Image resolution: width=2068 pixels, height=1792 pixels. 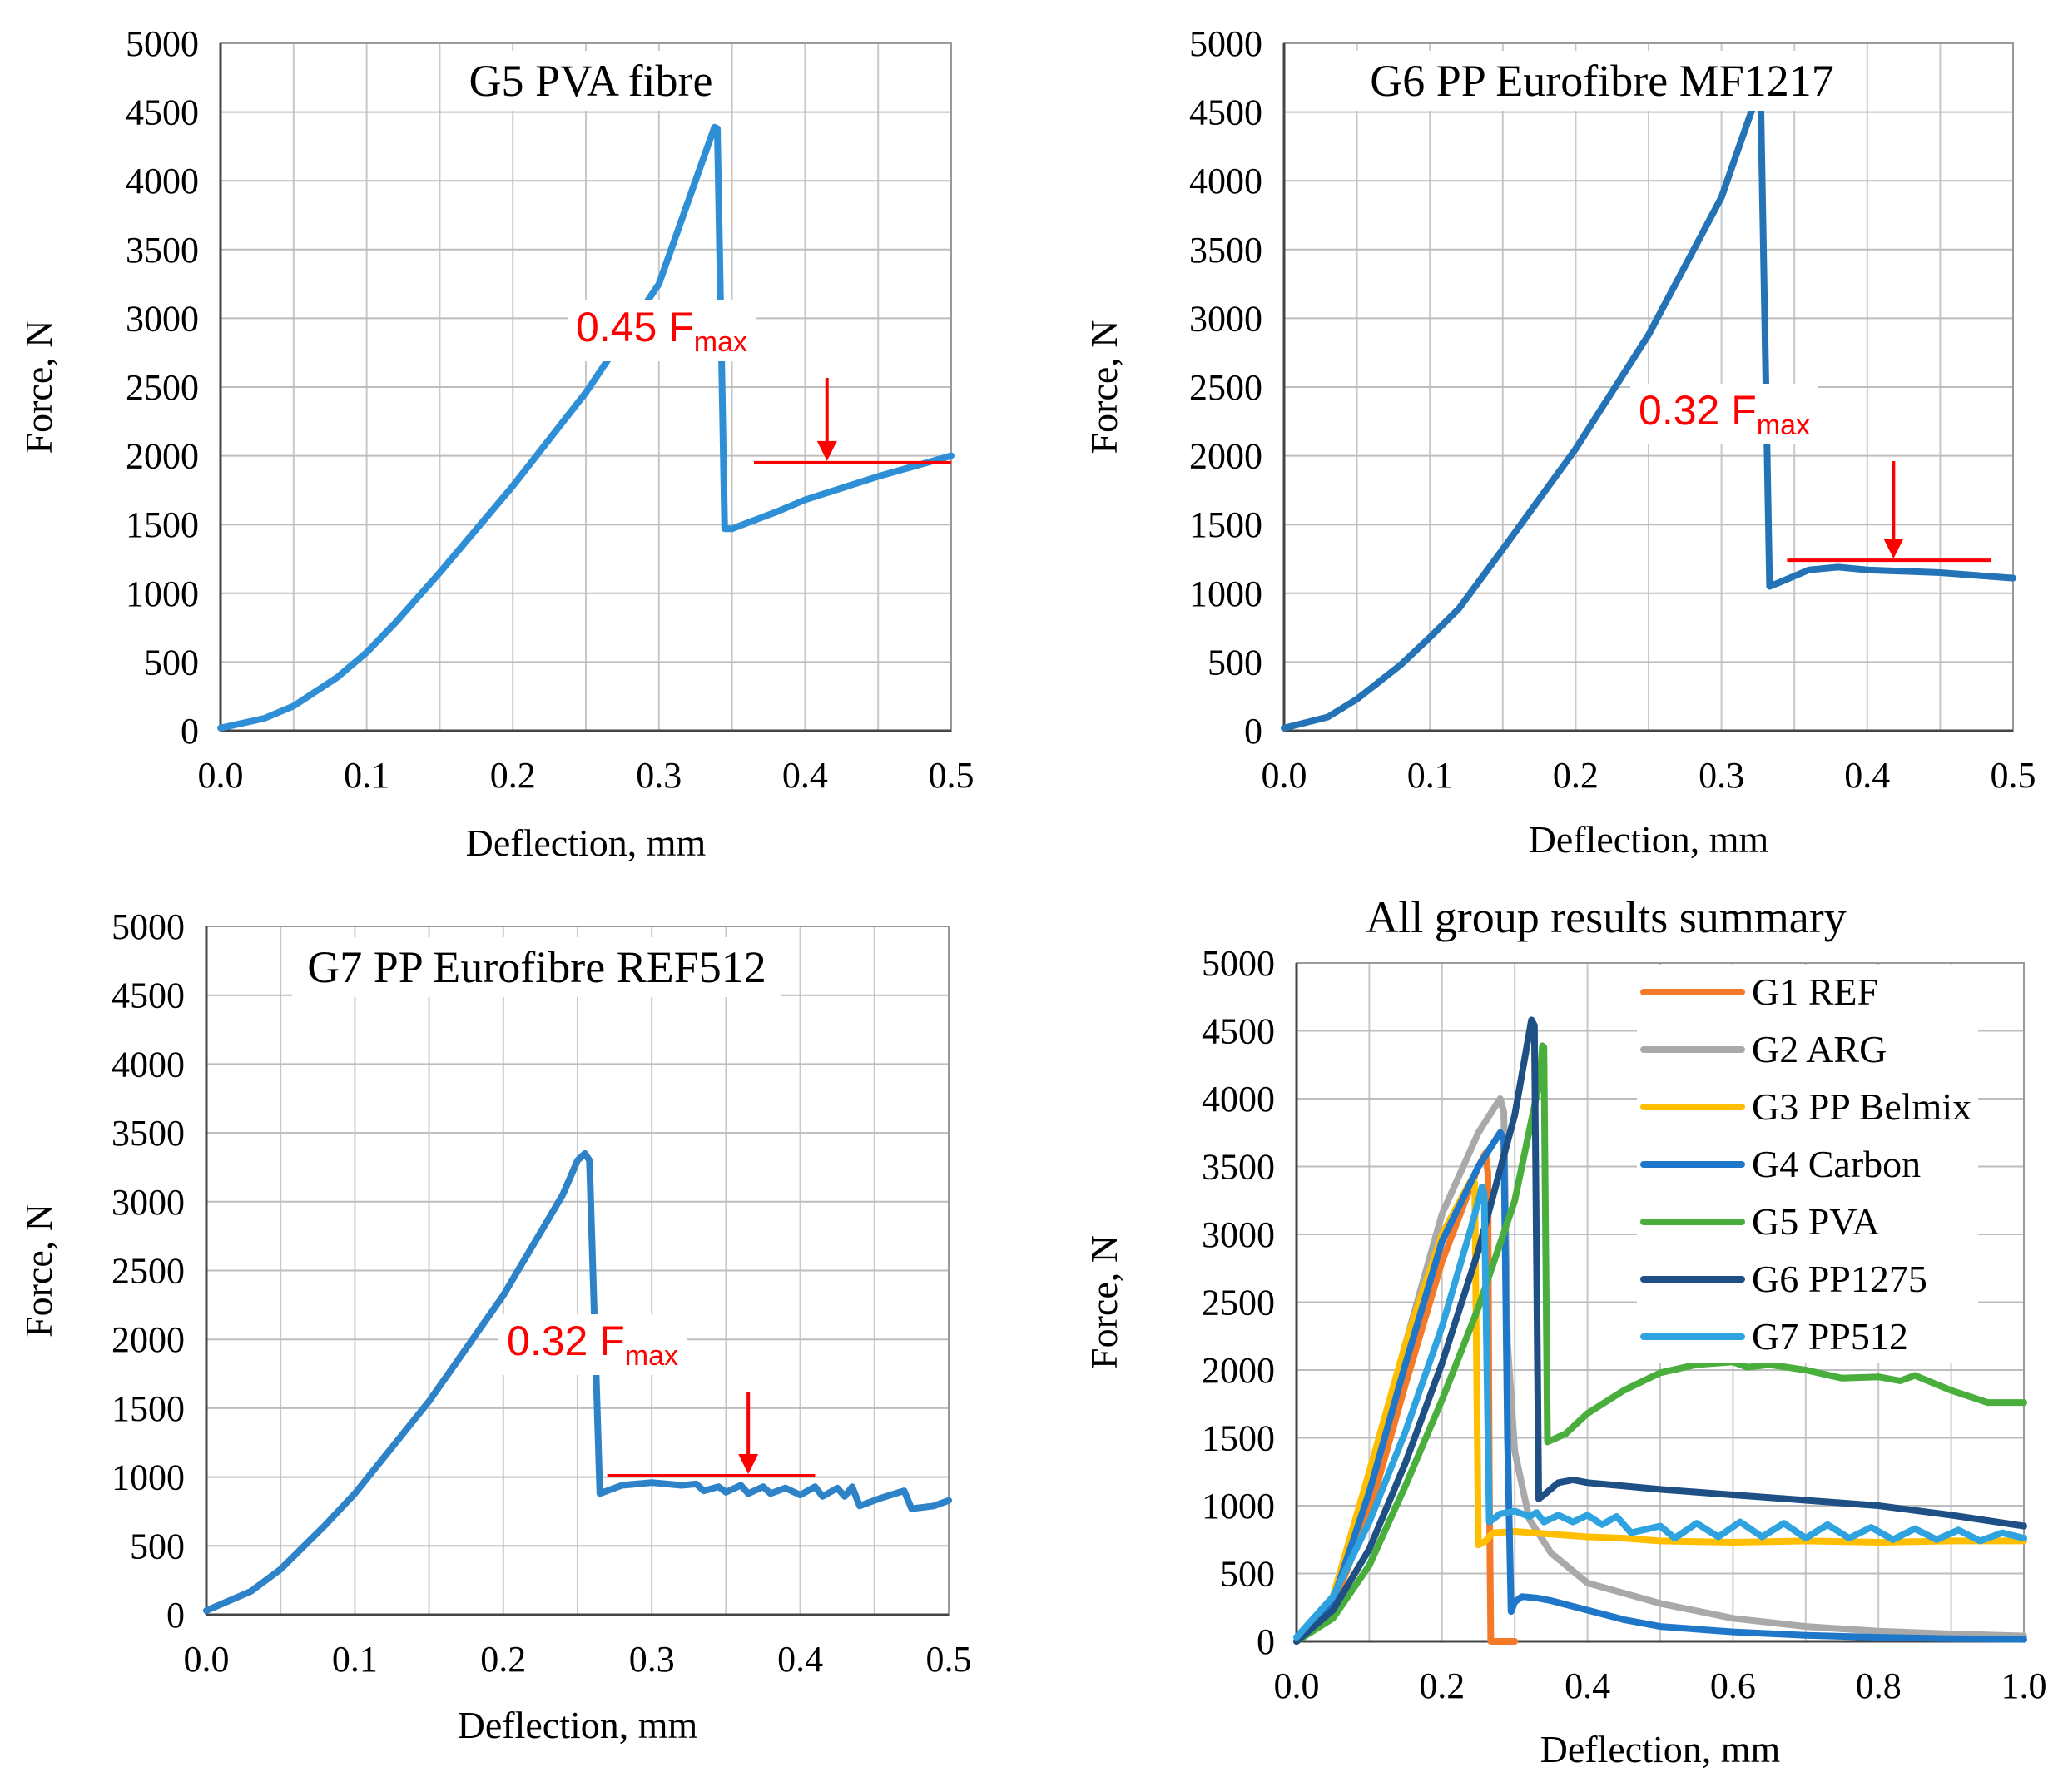 I want to click on legend-label: G7 PP512, so click(x=1830, y=1336).